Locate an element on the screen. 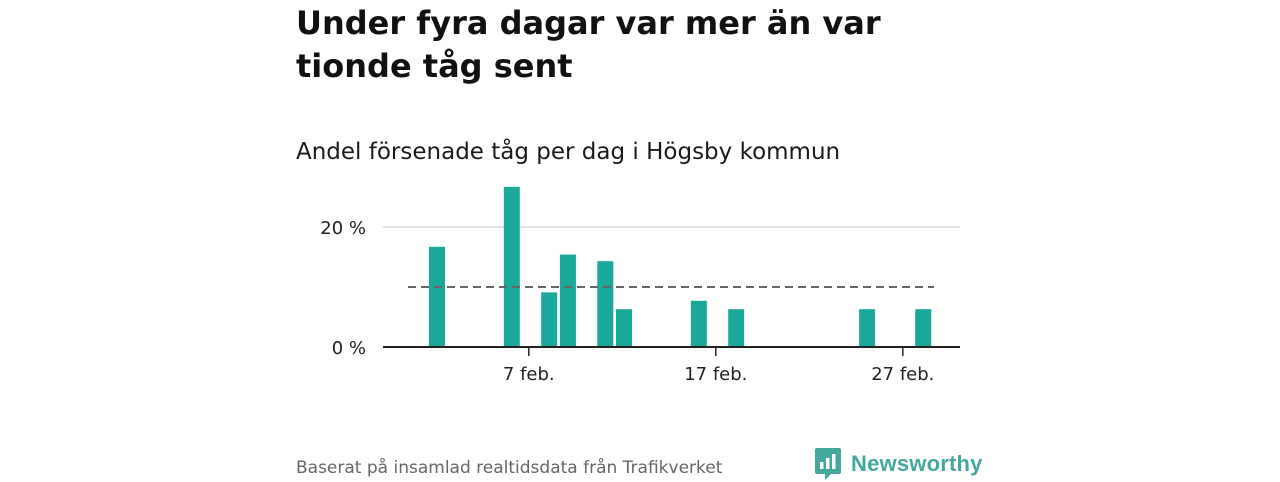 The height and width of the screenshot is (482, 1280). y-tick-label: 0 % is located at coordinates (349, 348).